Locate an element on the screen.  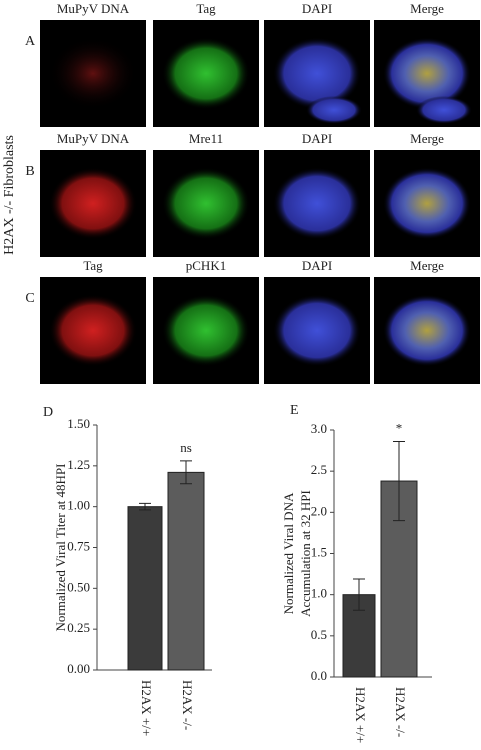
panel-letter: A is located at coordinates (30, 41).